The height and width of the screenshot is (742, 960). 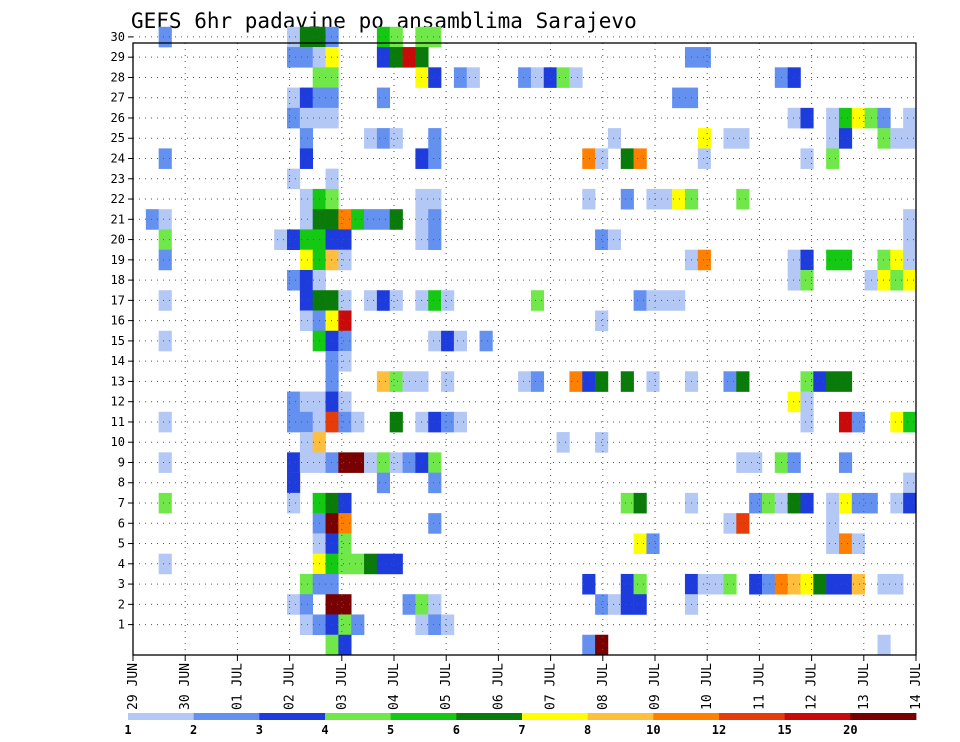 What do you see at coordinates (259, 730) in the screenshot?
I see `colorbar-tick-label: 3` at bounding box center [259, 730].